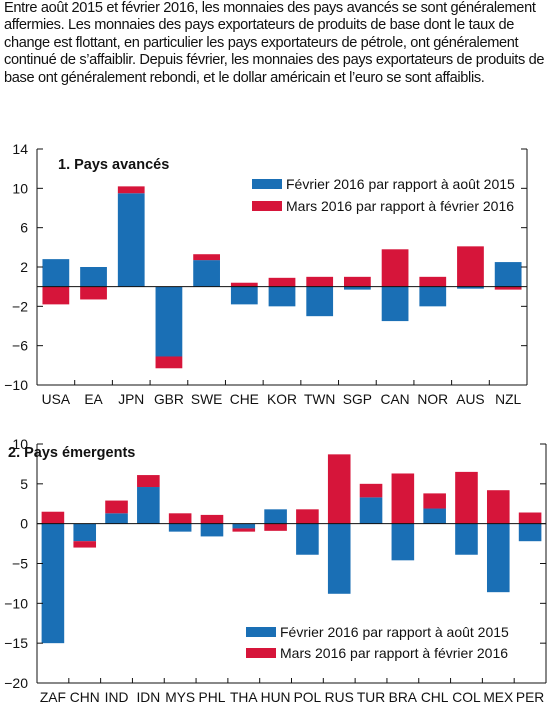 This screenshot has width=550, height=703. I want to click on y-tick-label: 2, so click(24, 267).